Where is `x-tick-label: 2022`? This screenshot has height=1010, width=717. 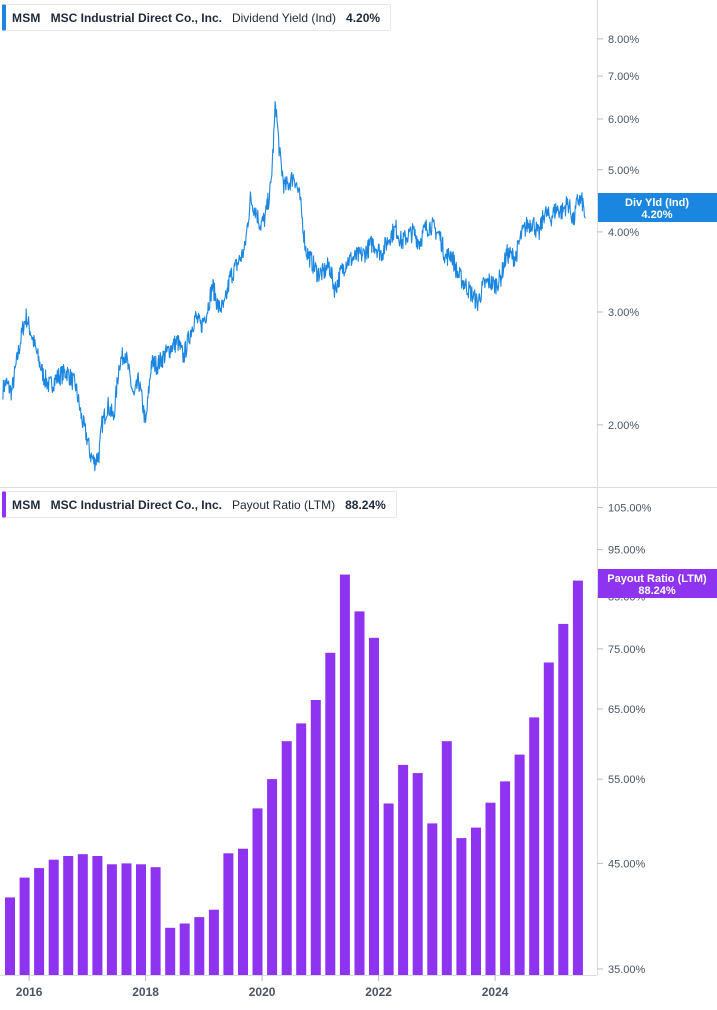 x-tick-label: 2022 is located at coordinates (378, 992).